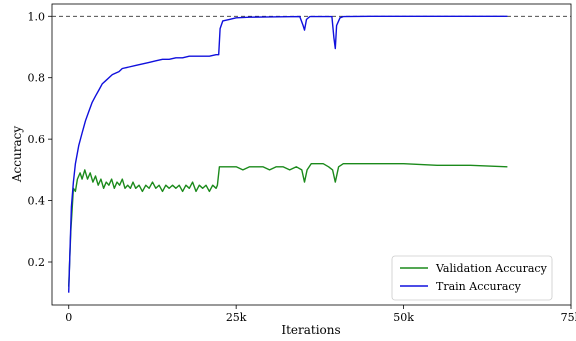 The image size is (576, 341). Describe the element at coordinates (568, 317) in the screenshot. I see `x-tick-label: 75k` at that location.